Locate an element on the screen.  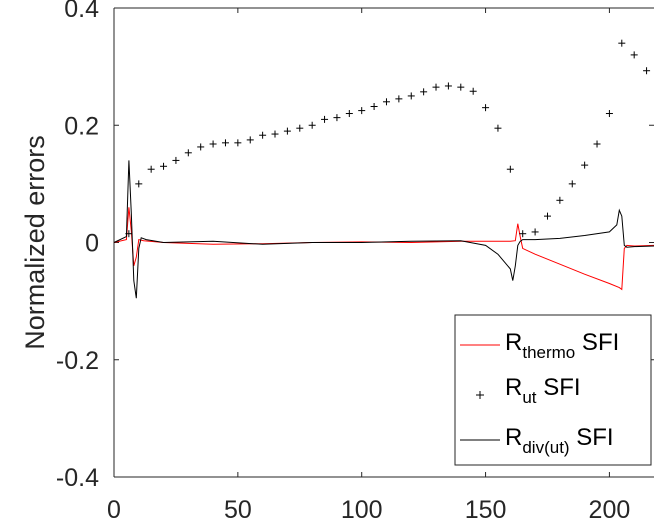
y-tick-label: -0.4 is located at coordinates (77, 478).